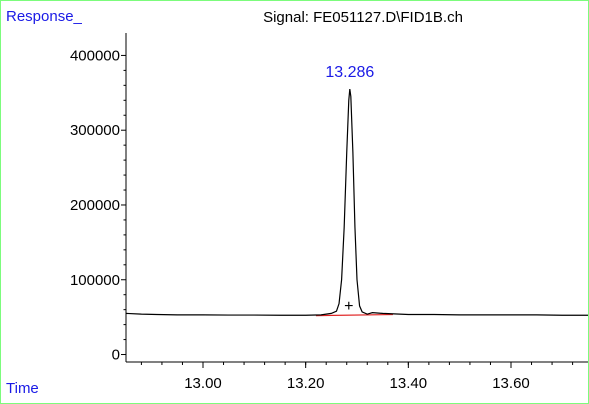  Describe the element at coordinates (95, 280) in the screenshot. I see `y-tick-label-1: 100000` at that location.